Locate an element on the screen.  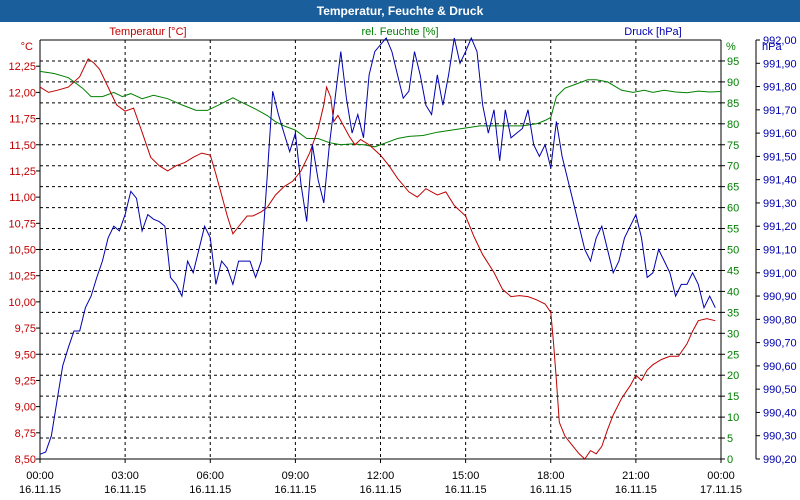
humidity-tick-label: 20 is located at coordinates (733, 376).